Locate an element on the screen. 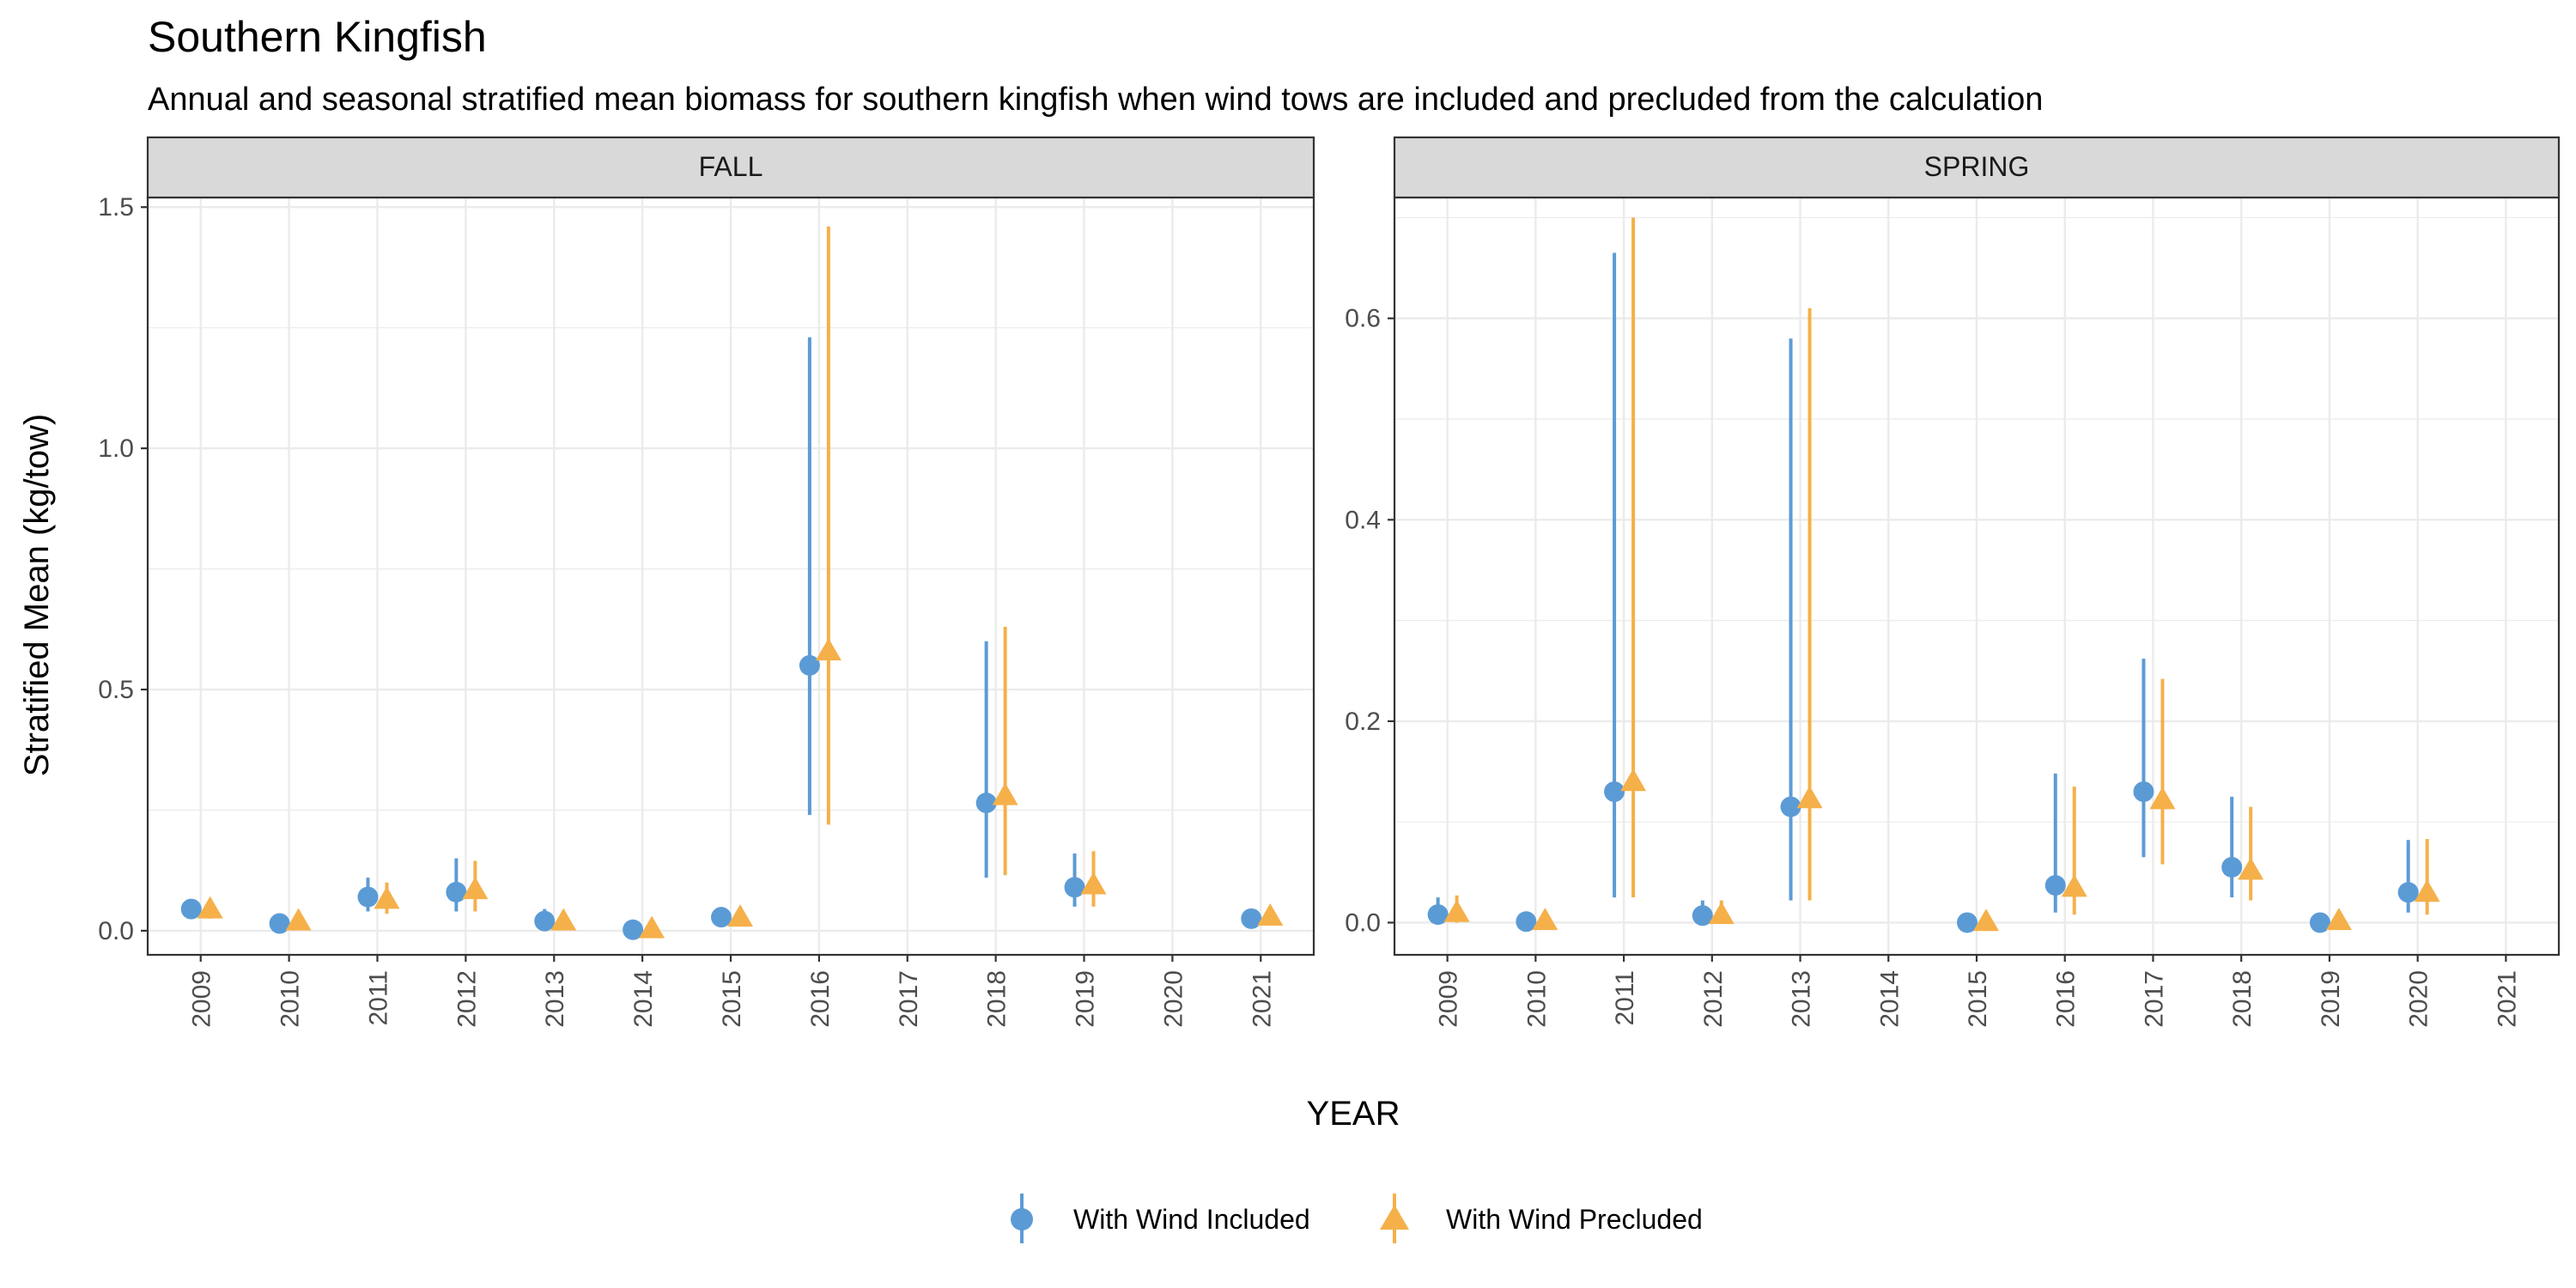  facet-label: SPRING is located at coordinates (1977, 166).